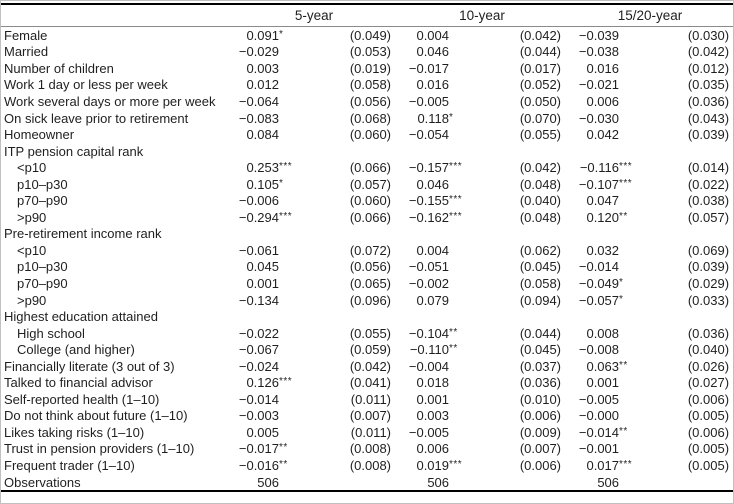 The height and width of the screenshot is (504, 734). I want to click on std-error-cell: (0.029), so click(708, 283).